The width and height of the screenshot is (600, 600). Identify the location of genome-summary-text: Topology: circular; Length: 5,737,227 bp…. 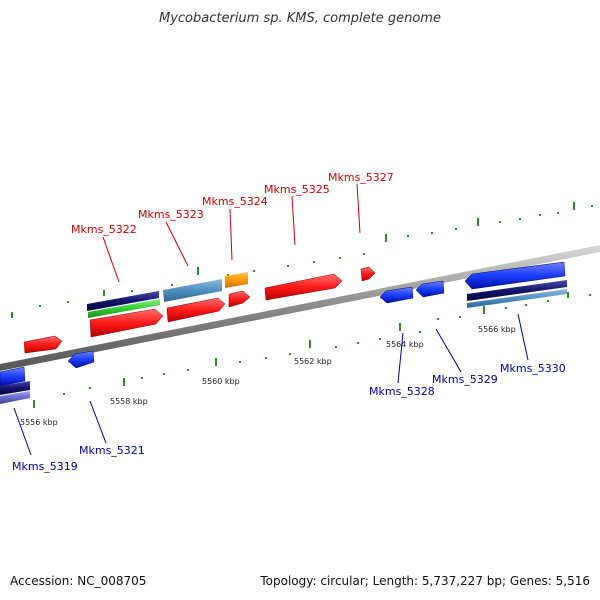
(425, 581).